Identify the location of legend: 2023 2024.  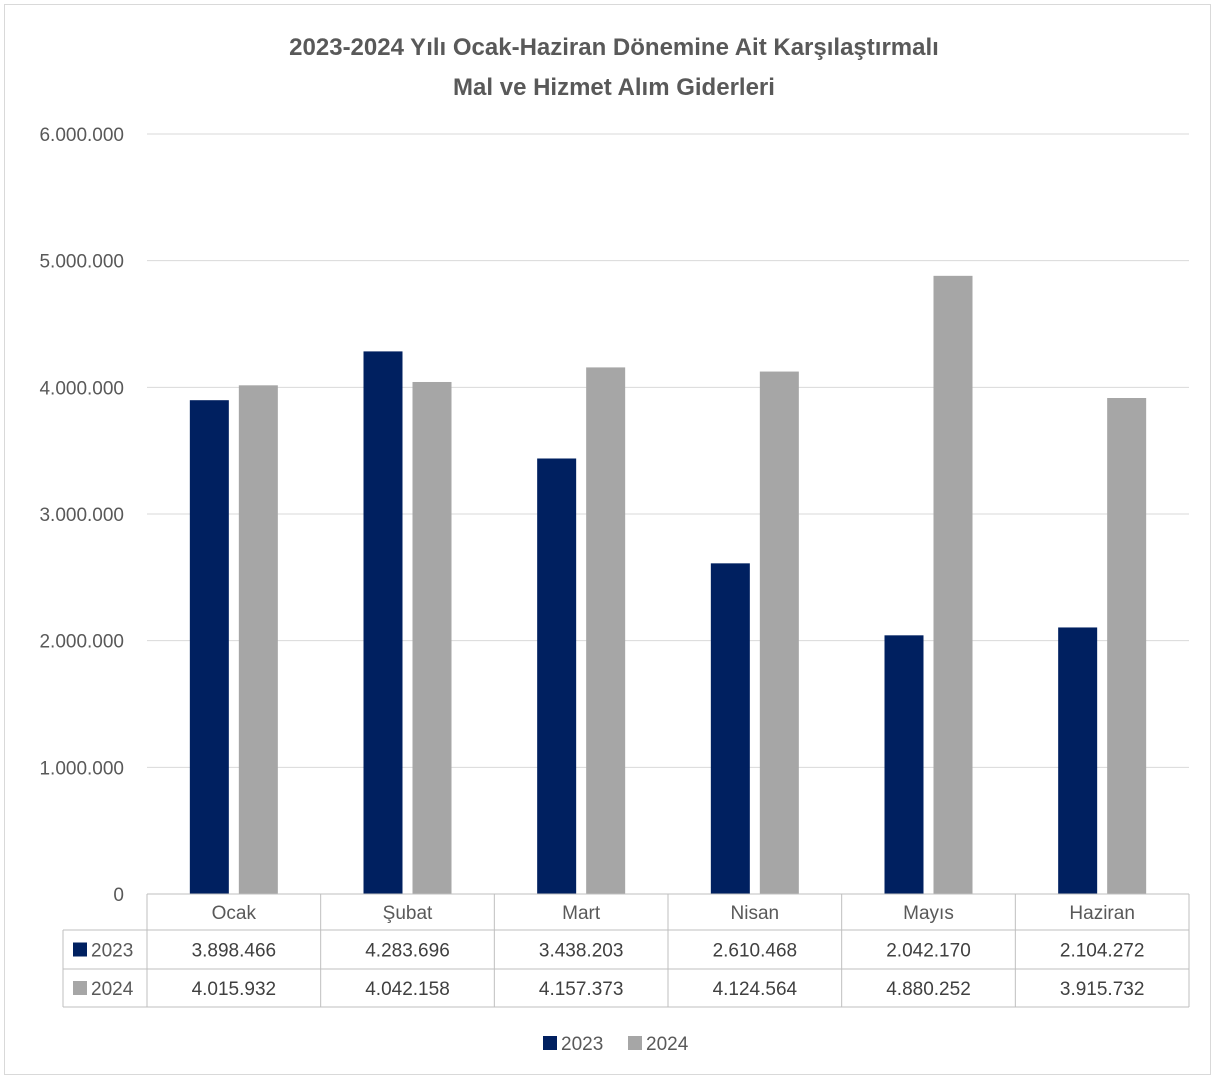
(616, 1044).